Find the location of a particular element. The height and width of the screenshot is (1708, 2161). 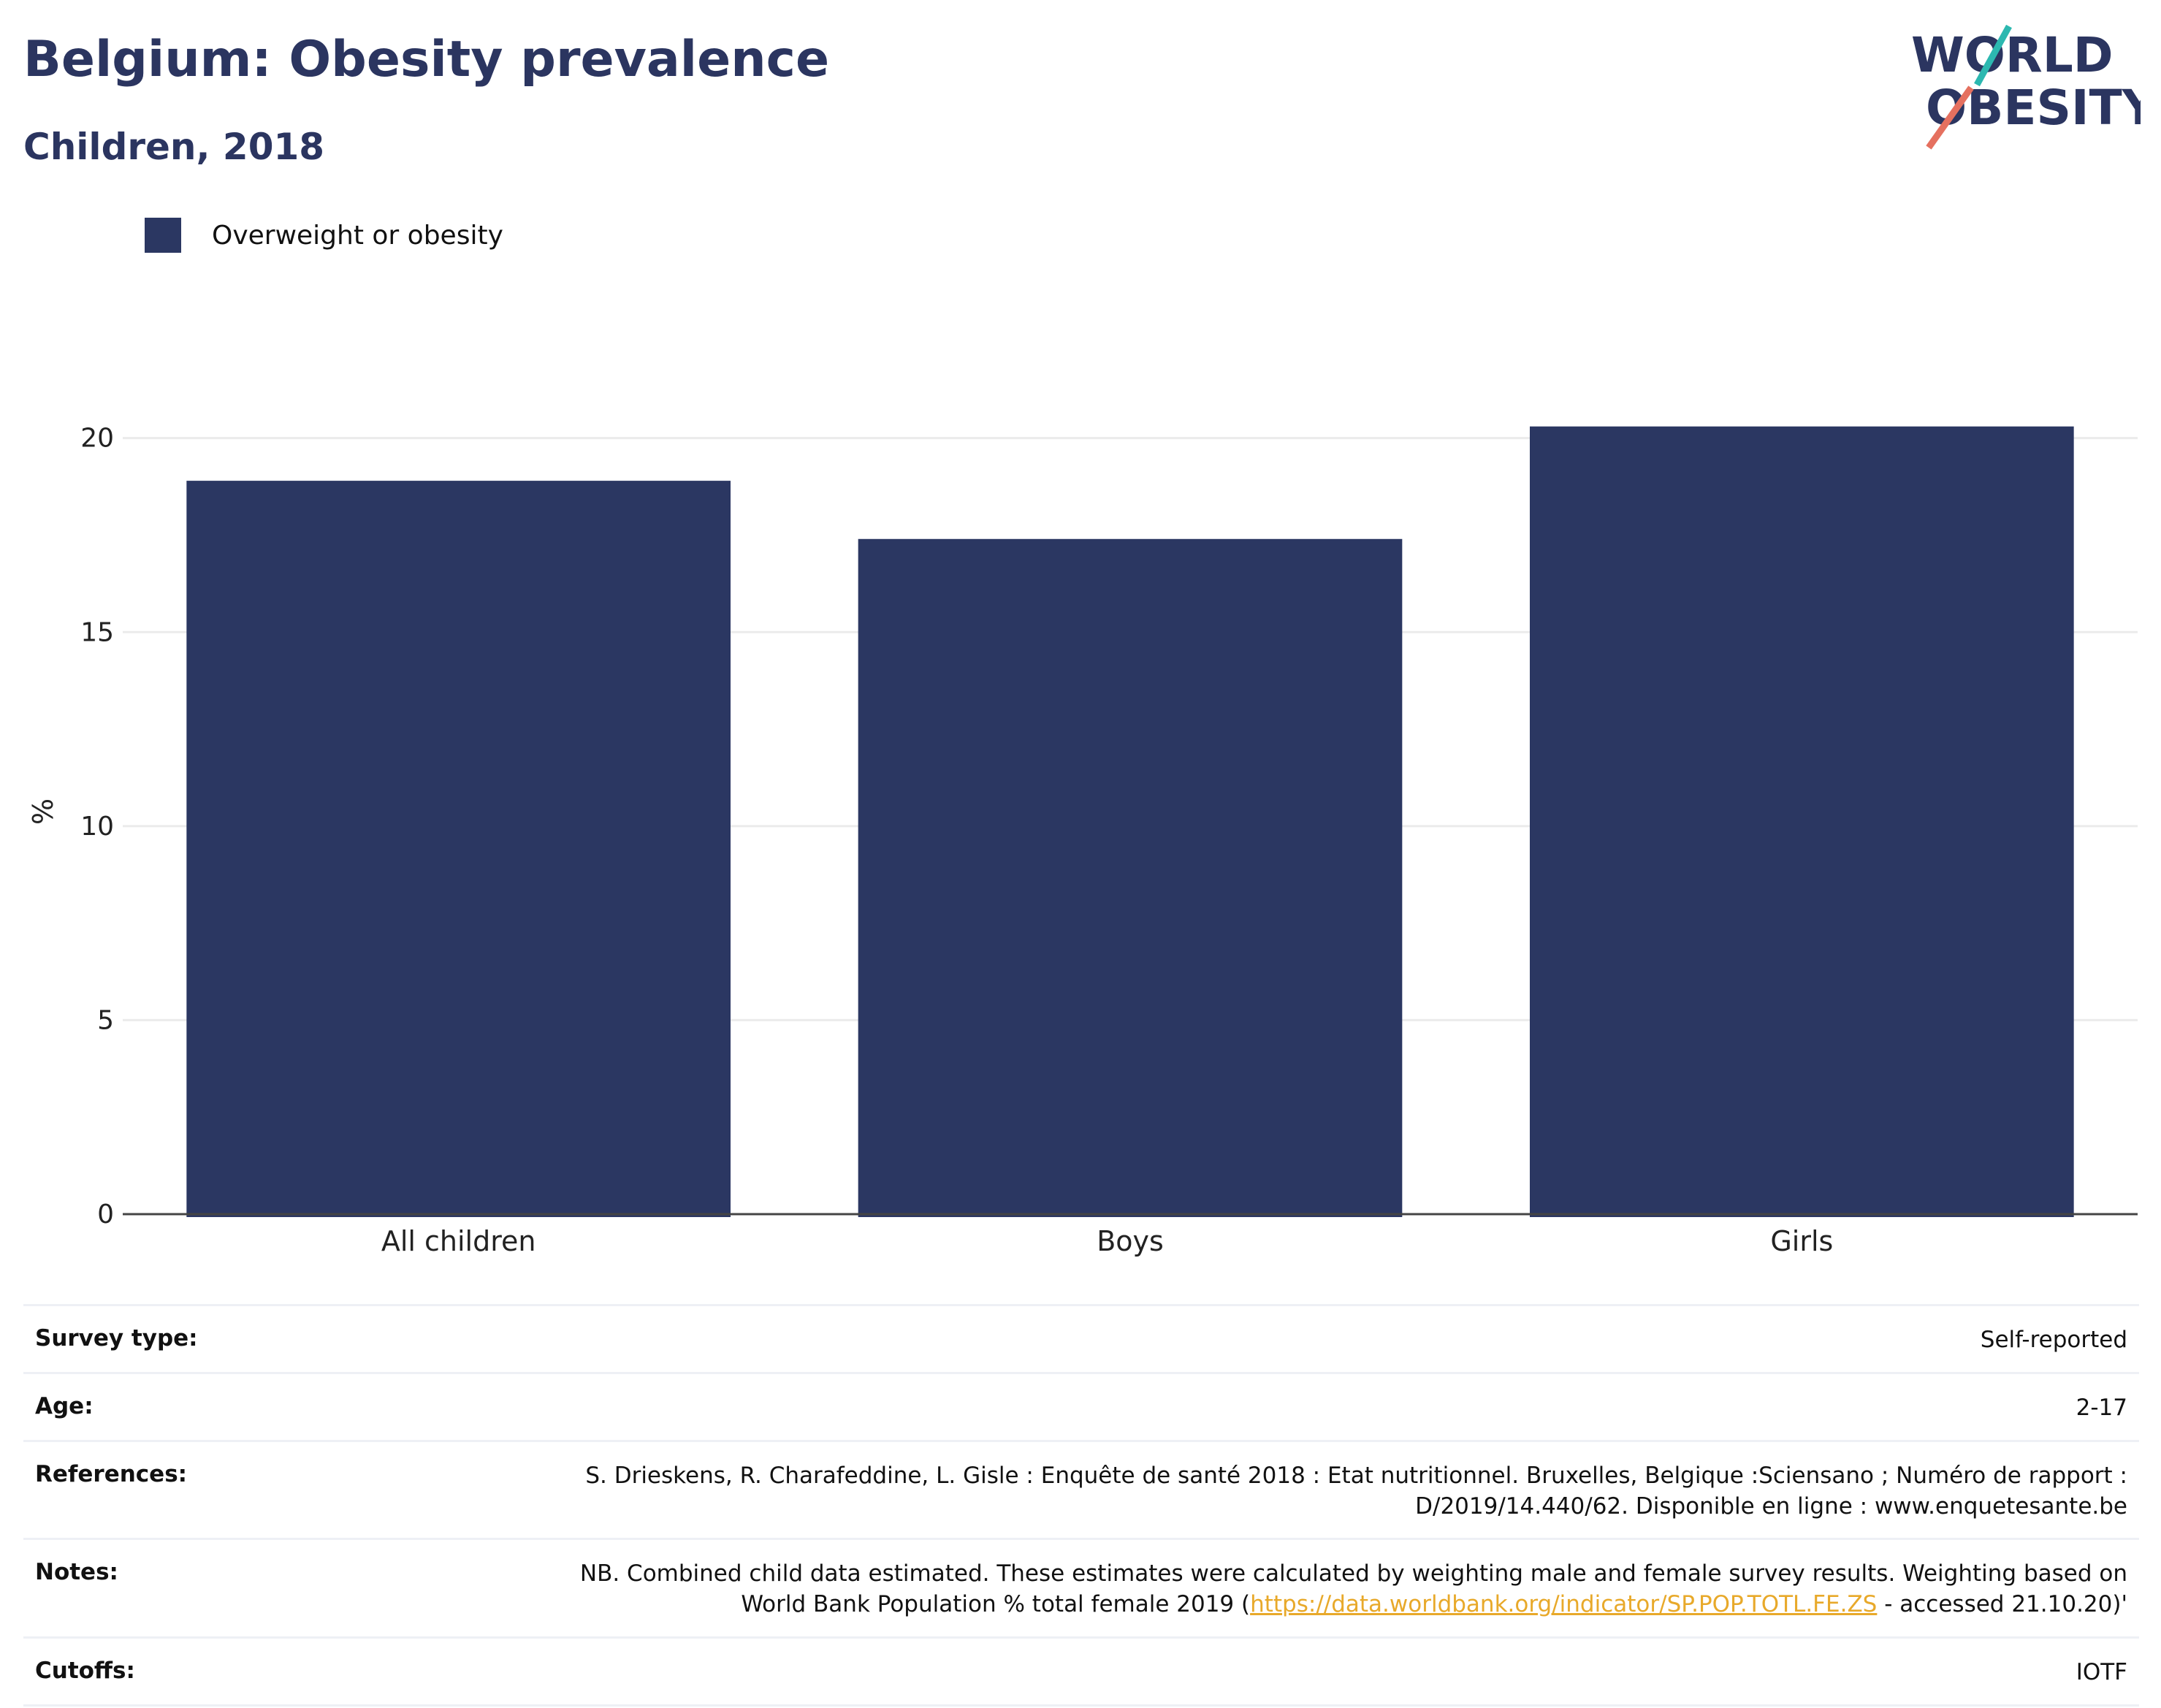

page-title: Belgium: Obesity prevalence is located at coordinates (426, 59).